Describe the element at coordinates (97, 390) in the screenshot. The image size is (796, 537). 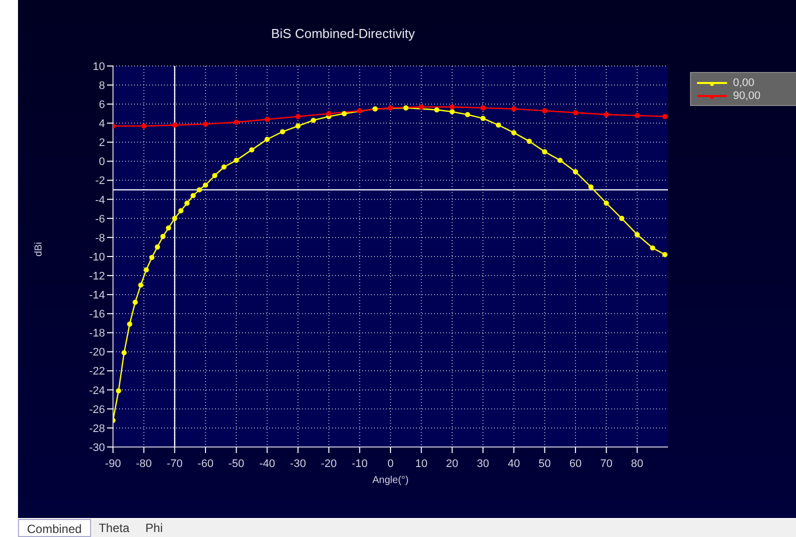
I see `y-tick-label: -24` at that location.